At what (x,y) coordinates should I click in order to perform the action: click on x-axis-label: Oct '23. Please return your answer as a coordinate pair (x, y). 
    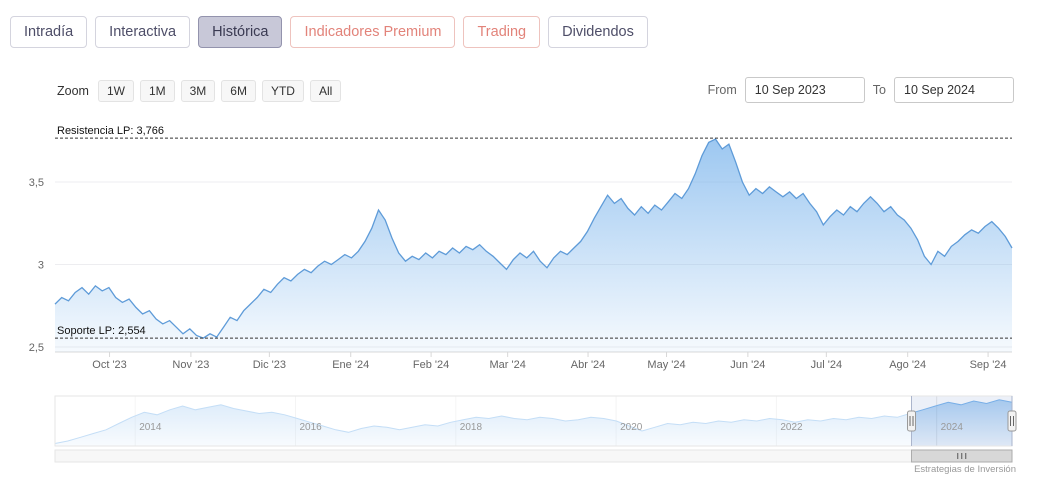
    Looking at the image, I should click on (109, 365).